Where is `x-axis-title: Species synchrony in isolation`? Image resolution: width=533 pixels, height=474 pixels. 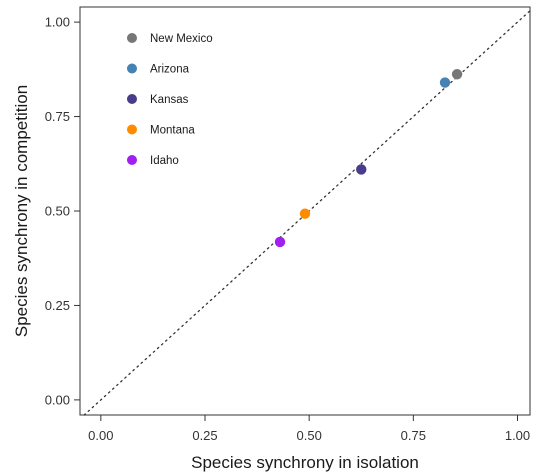 x-axis-title: Species synchrony in isolation is located at coordinates (305, 462).